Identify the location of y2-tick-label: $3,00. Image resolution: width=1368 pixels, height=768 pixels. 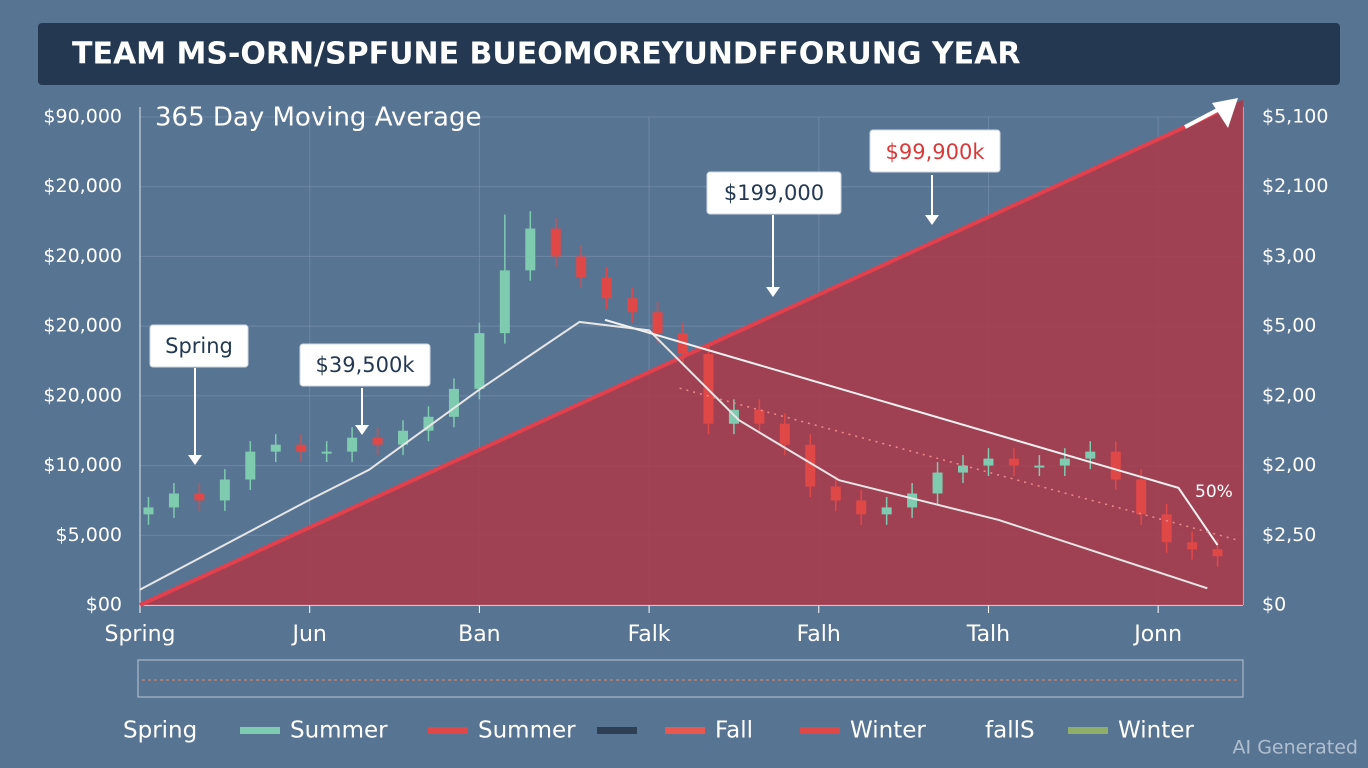
(1289, 256).